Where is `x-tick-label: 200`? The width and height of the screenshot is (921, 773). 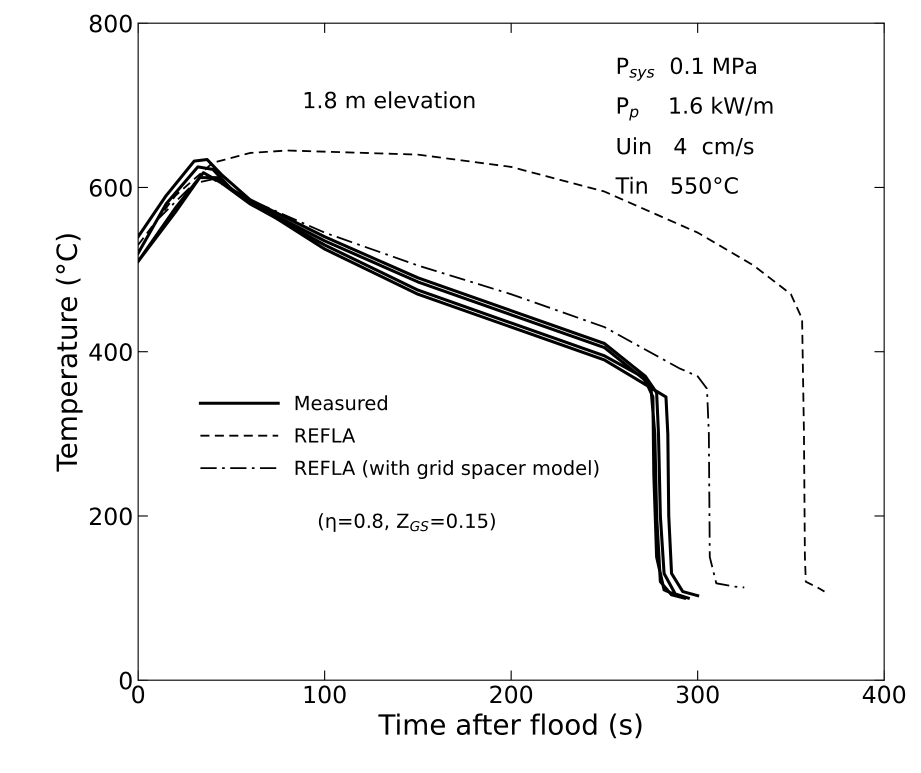 x-tick-label: 200 is located at coordinates (511, 695).